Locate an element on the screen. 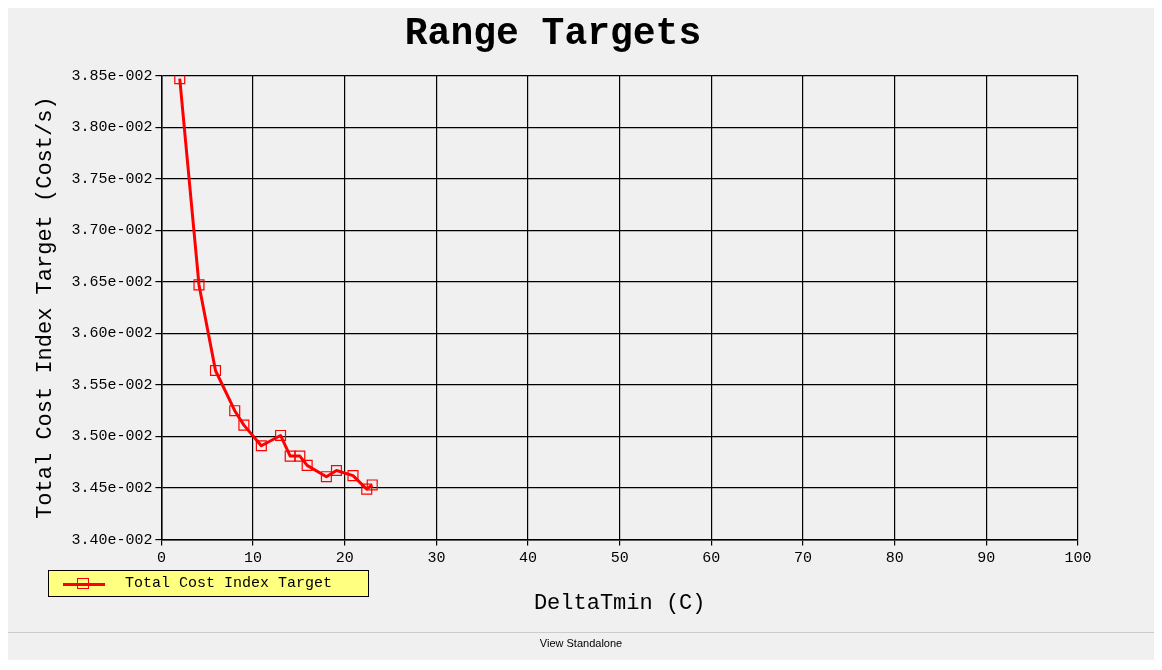 This screenshot has height=670, width=1162. y-tick-label: 3.70e-002 is located at coordinates (112, 231).